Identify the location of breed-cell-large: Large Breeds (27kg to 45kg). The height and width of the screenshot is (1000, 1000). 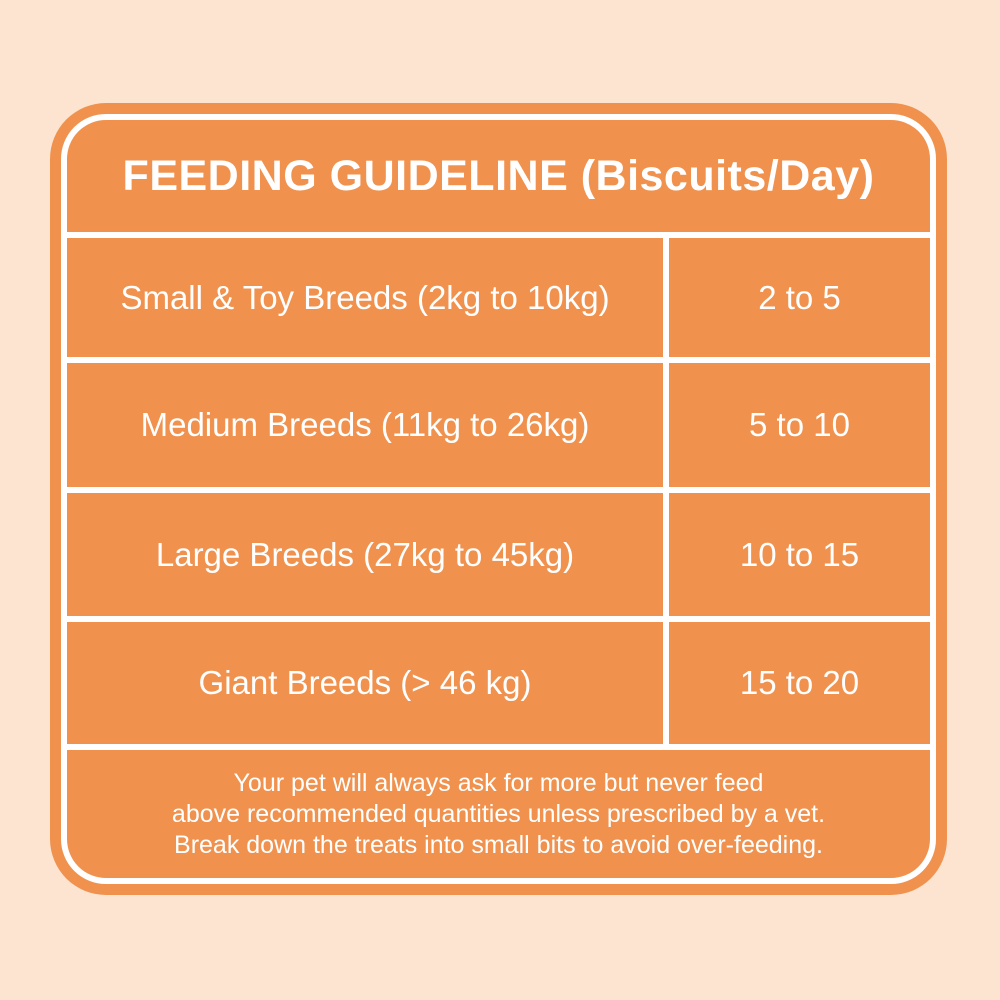
(365, 554).